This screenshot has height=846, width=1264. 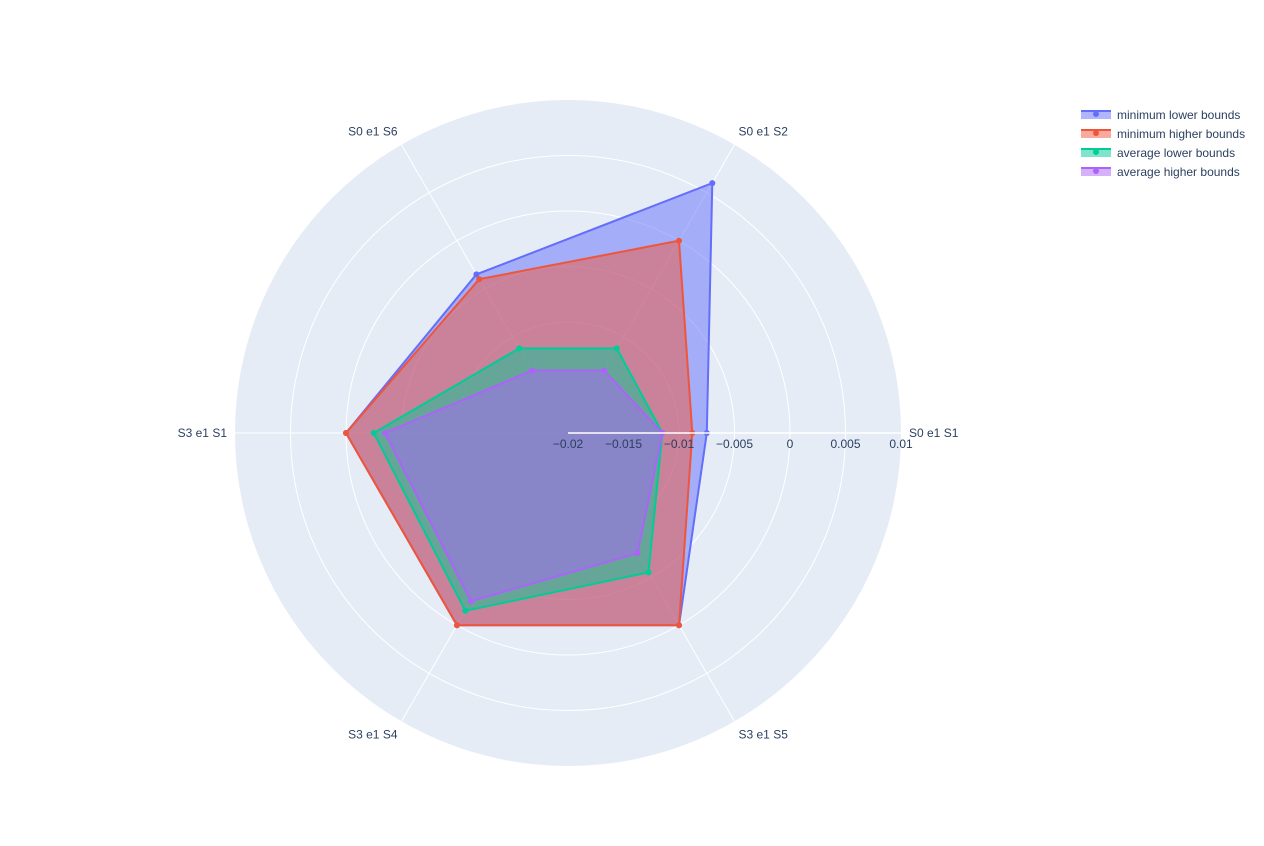 What do you see at coordinates (568, 444) in the screenshot?
I see `radial-tick-label: −0.02` at bounding box center [568, 444].